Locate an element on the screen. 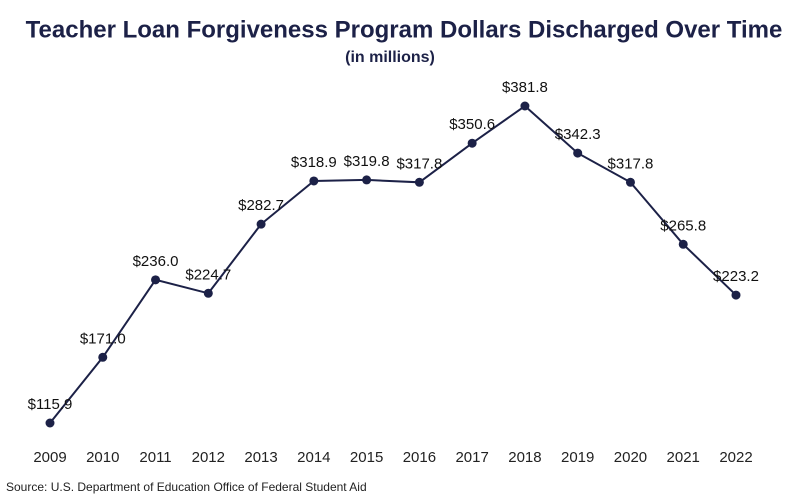 The height and width of the screenshot is (500, 800). x-tick-label: 2022 is located at coordinates (735, 457).